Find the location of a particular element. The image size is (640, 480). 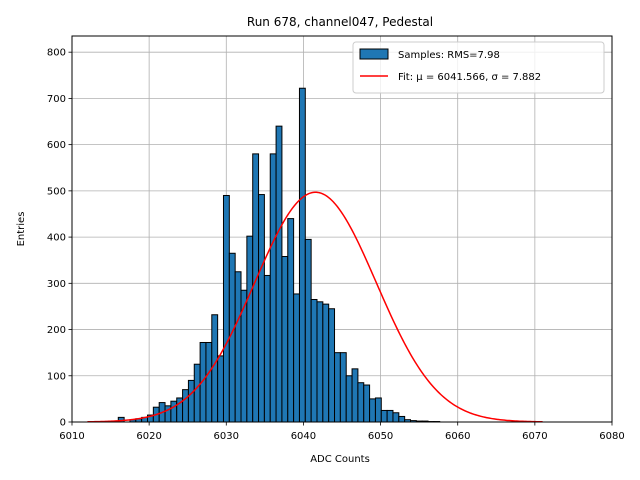

x-tick-label: 6050 is located at coordinates (380, 436).